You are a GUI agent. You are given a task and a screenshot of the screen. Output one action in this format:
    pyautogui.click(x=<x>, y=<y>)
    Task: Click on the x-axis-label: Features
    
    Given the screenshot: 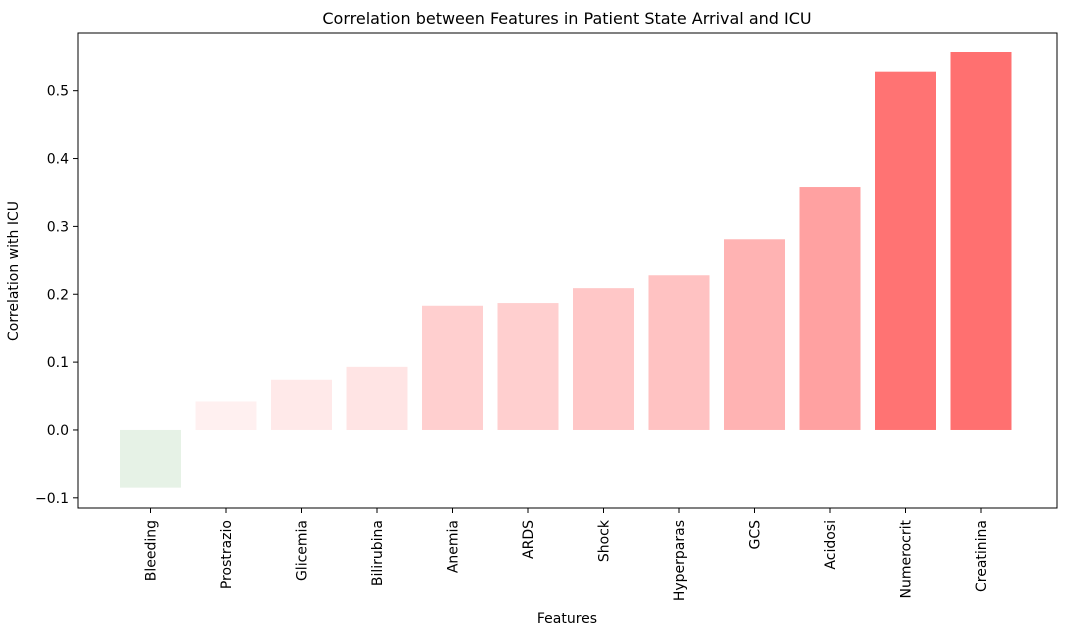 What is the action you would take?
    pyautogui.click(x=567, y=619)
    